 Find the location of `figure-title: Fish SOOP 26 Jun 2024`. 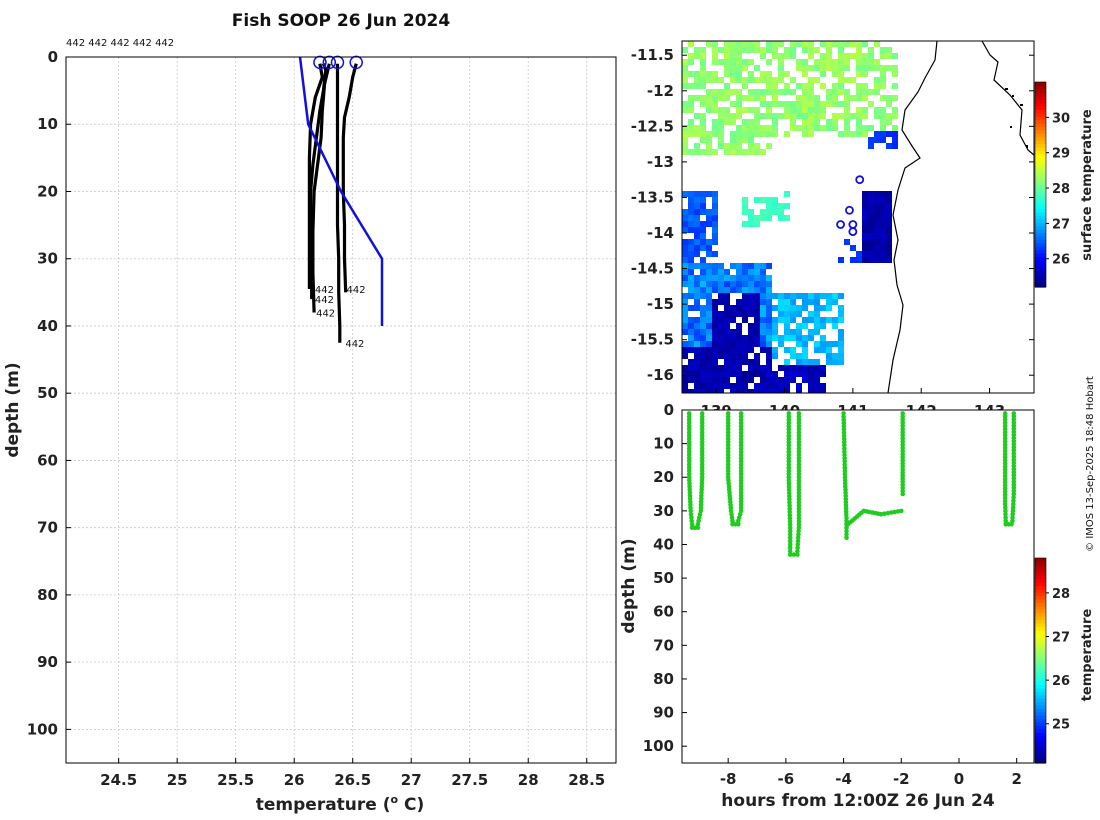

figure-title: Fish SOOP 26 Jun 2024 is located at coordinates (341, 21).